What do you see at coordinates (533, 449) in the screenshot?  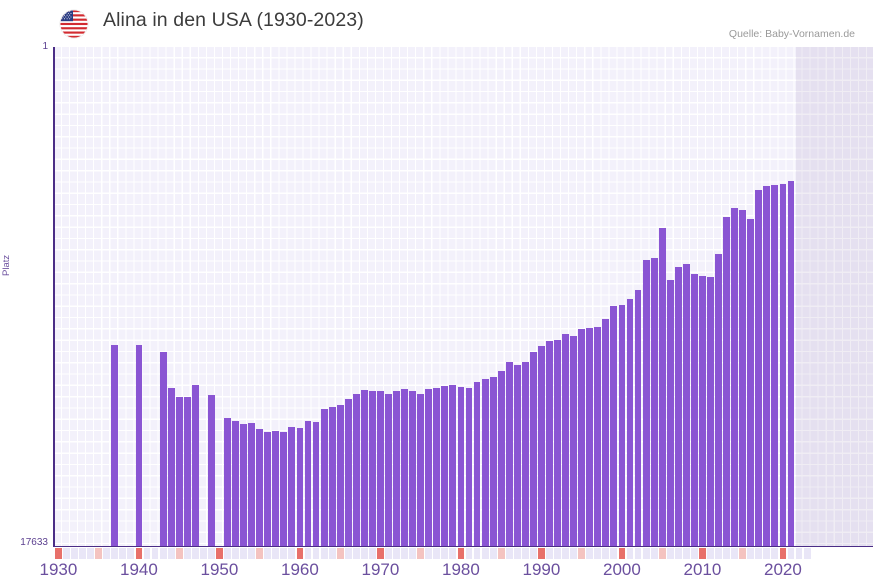 I see `bar-1989` at bounding box center [533, 449].